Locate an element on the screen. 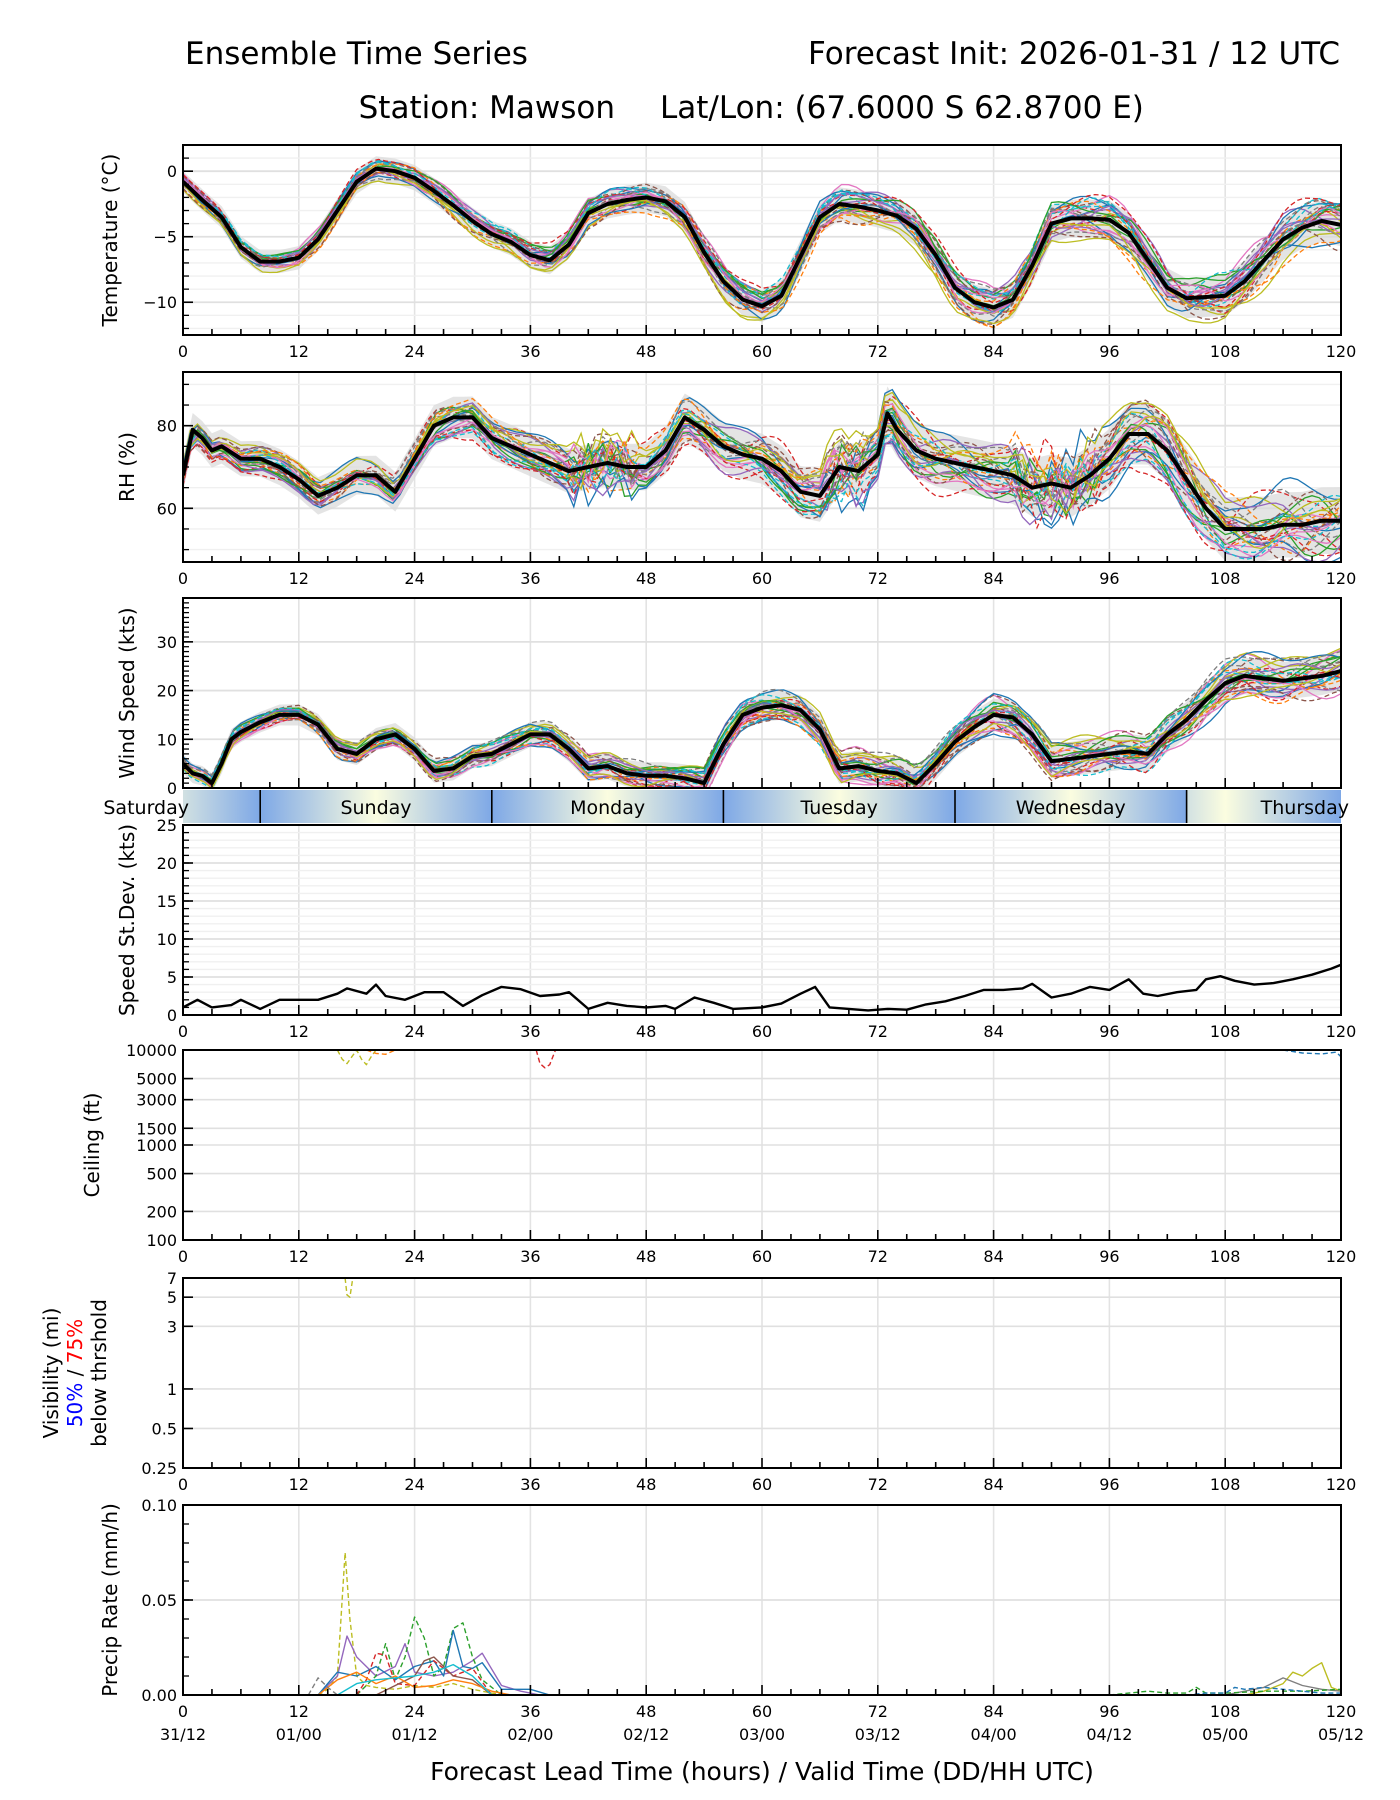 Image resolution: width=1400 pixels, height=1800 pixels. x-valid-time-label: 02/00 is located at coordinates (530, 1734).